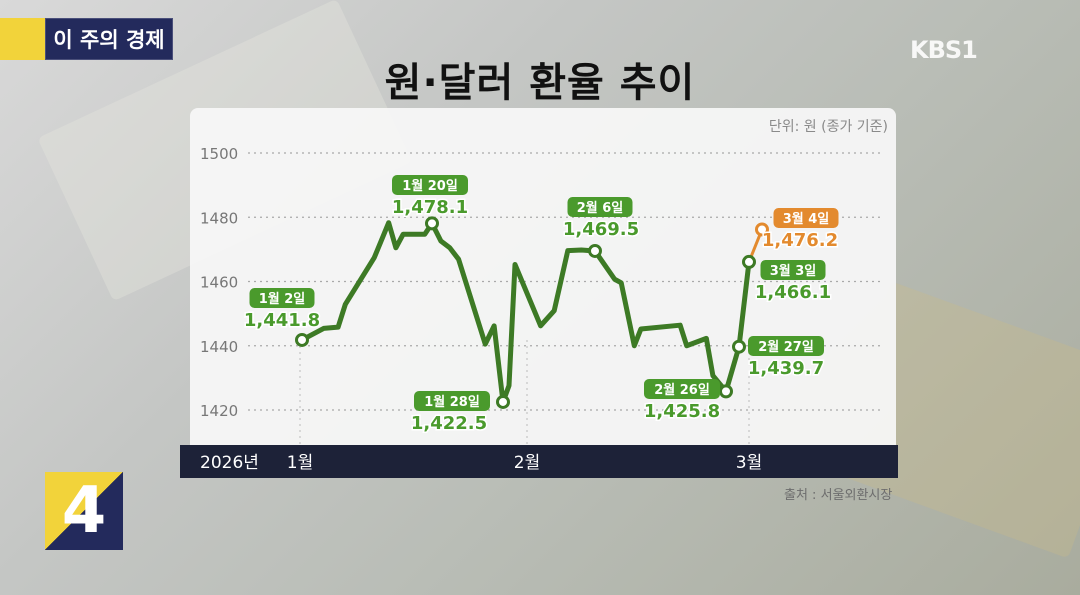 This screenshot has height=595, width=1080. Describe the element at coordinates (944, 50) in the screenshot. I see `channel-logo: KBS1` at that location.